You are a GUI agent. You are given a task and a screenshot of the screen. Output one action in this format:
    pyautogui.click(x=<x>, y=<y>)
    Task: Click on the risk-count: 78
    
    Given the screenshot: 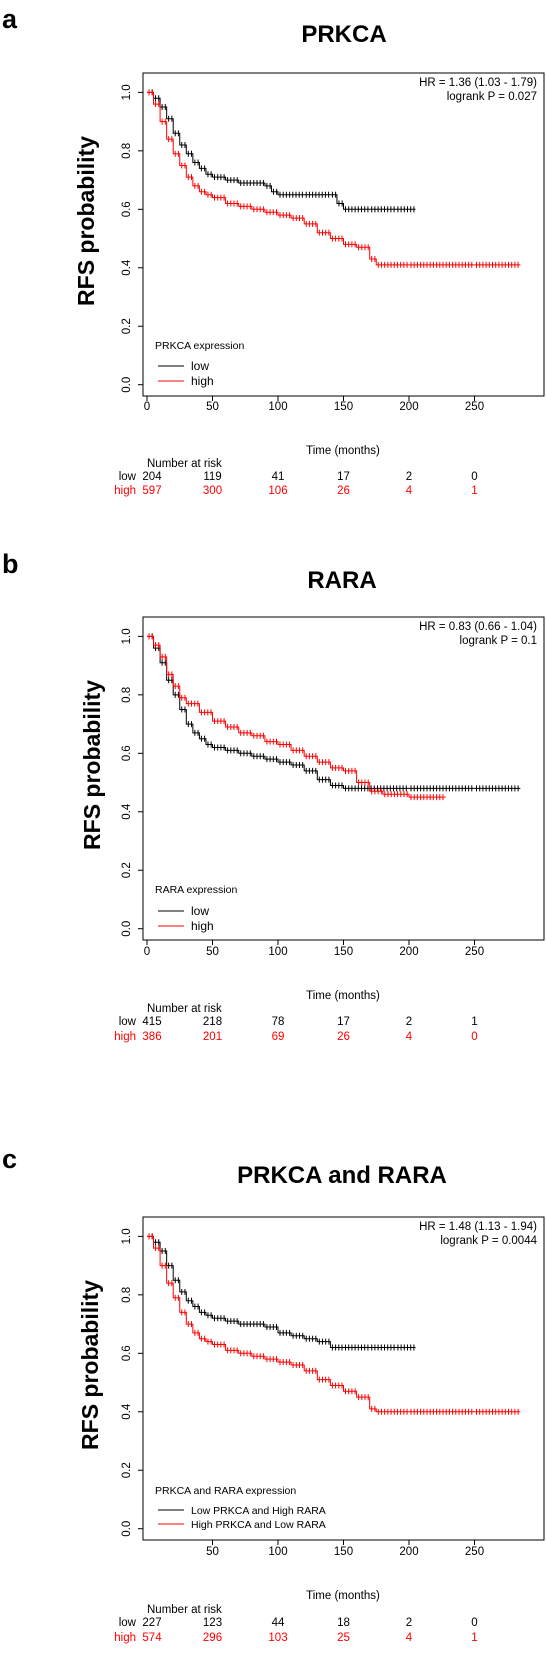 What is the action you would take?
    pyautogui.click(x=278, y=1022)
    